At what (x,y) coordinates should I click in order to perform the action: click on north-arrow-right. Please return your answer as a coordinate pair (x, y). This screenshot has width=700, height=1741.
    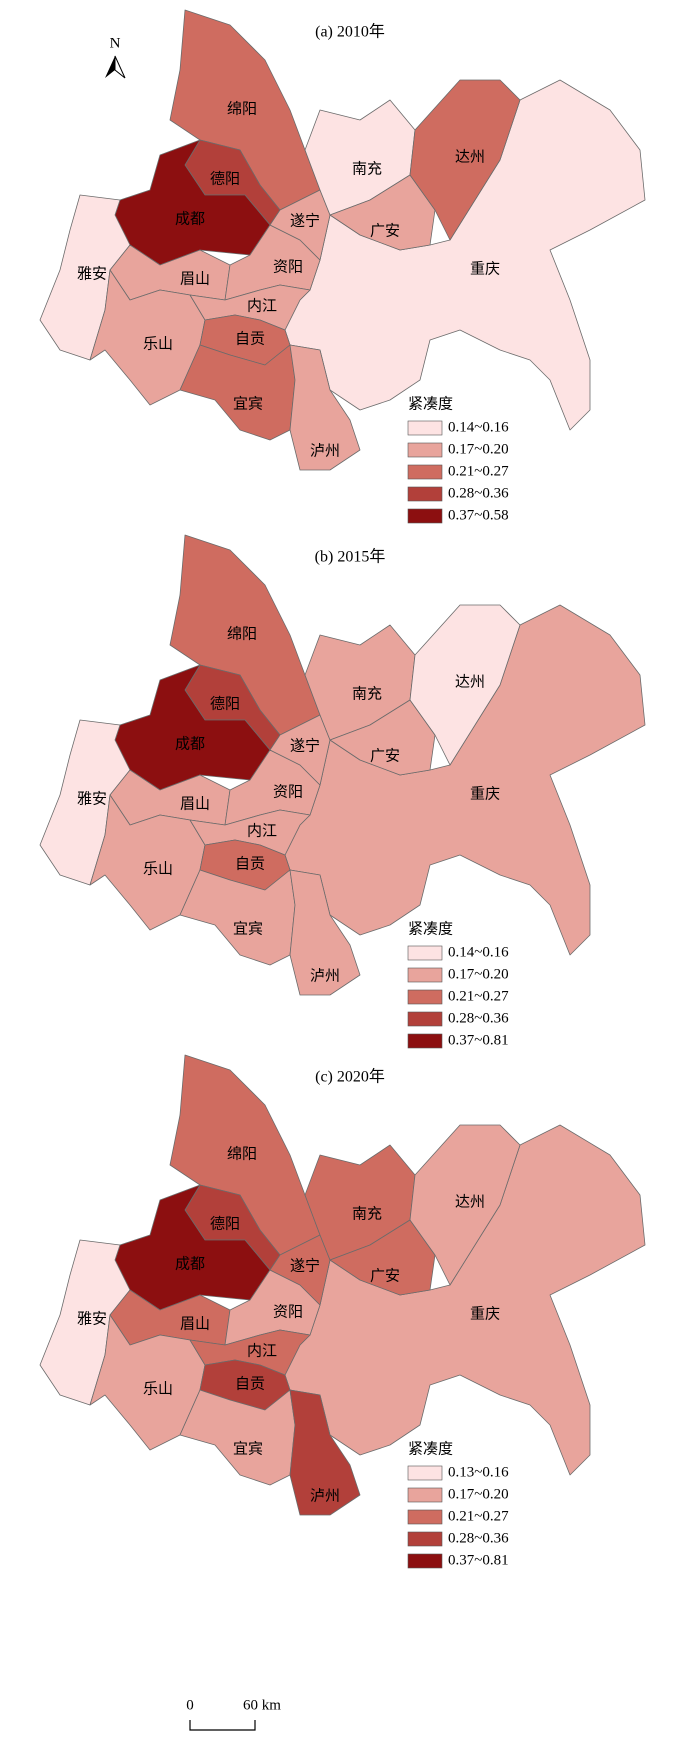
    Looking at the image, I should click on (120, 67).